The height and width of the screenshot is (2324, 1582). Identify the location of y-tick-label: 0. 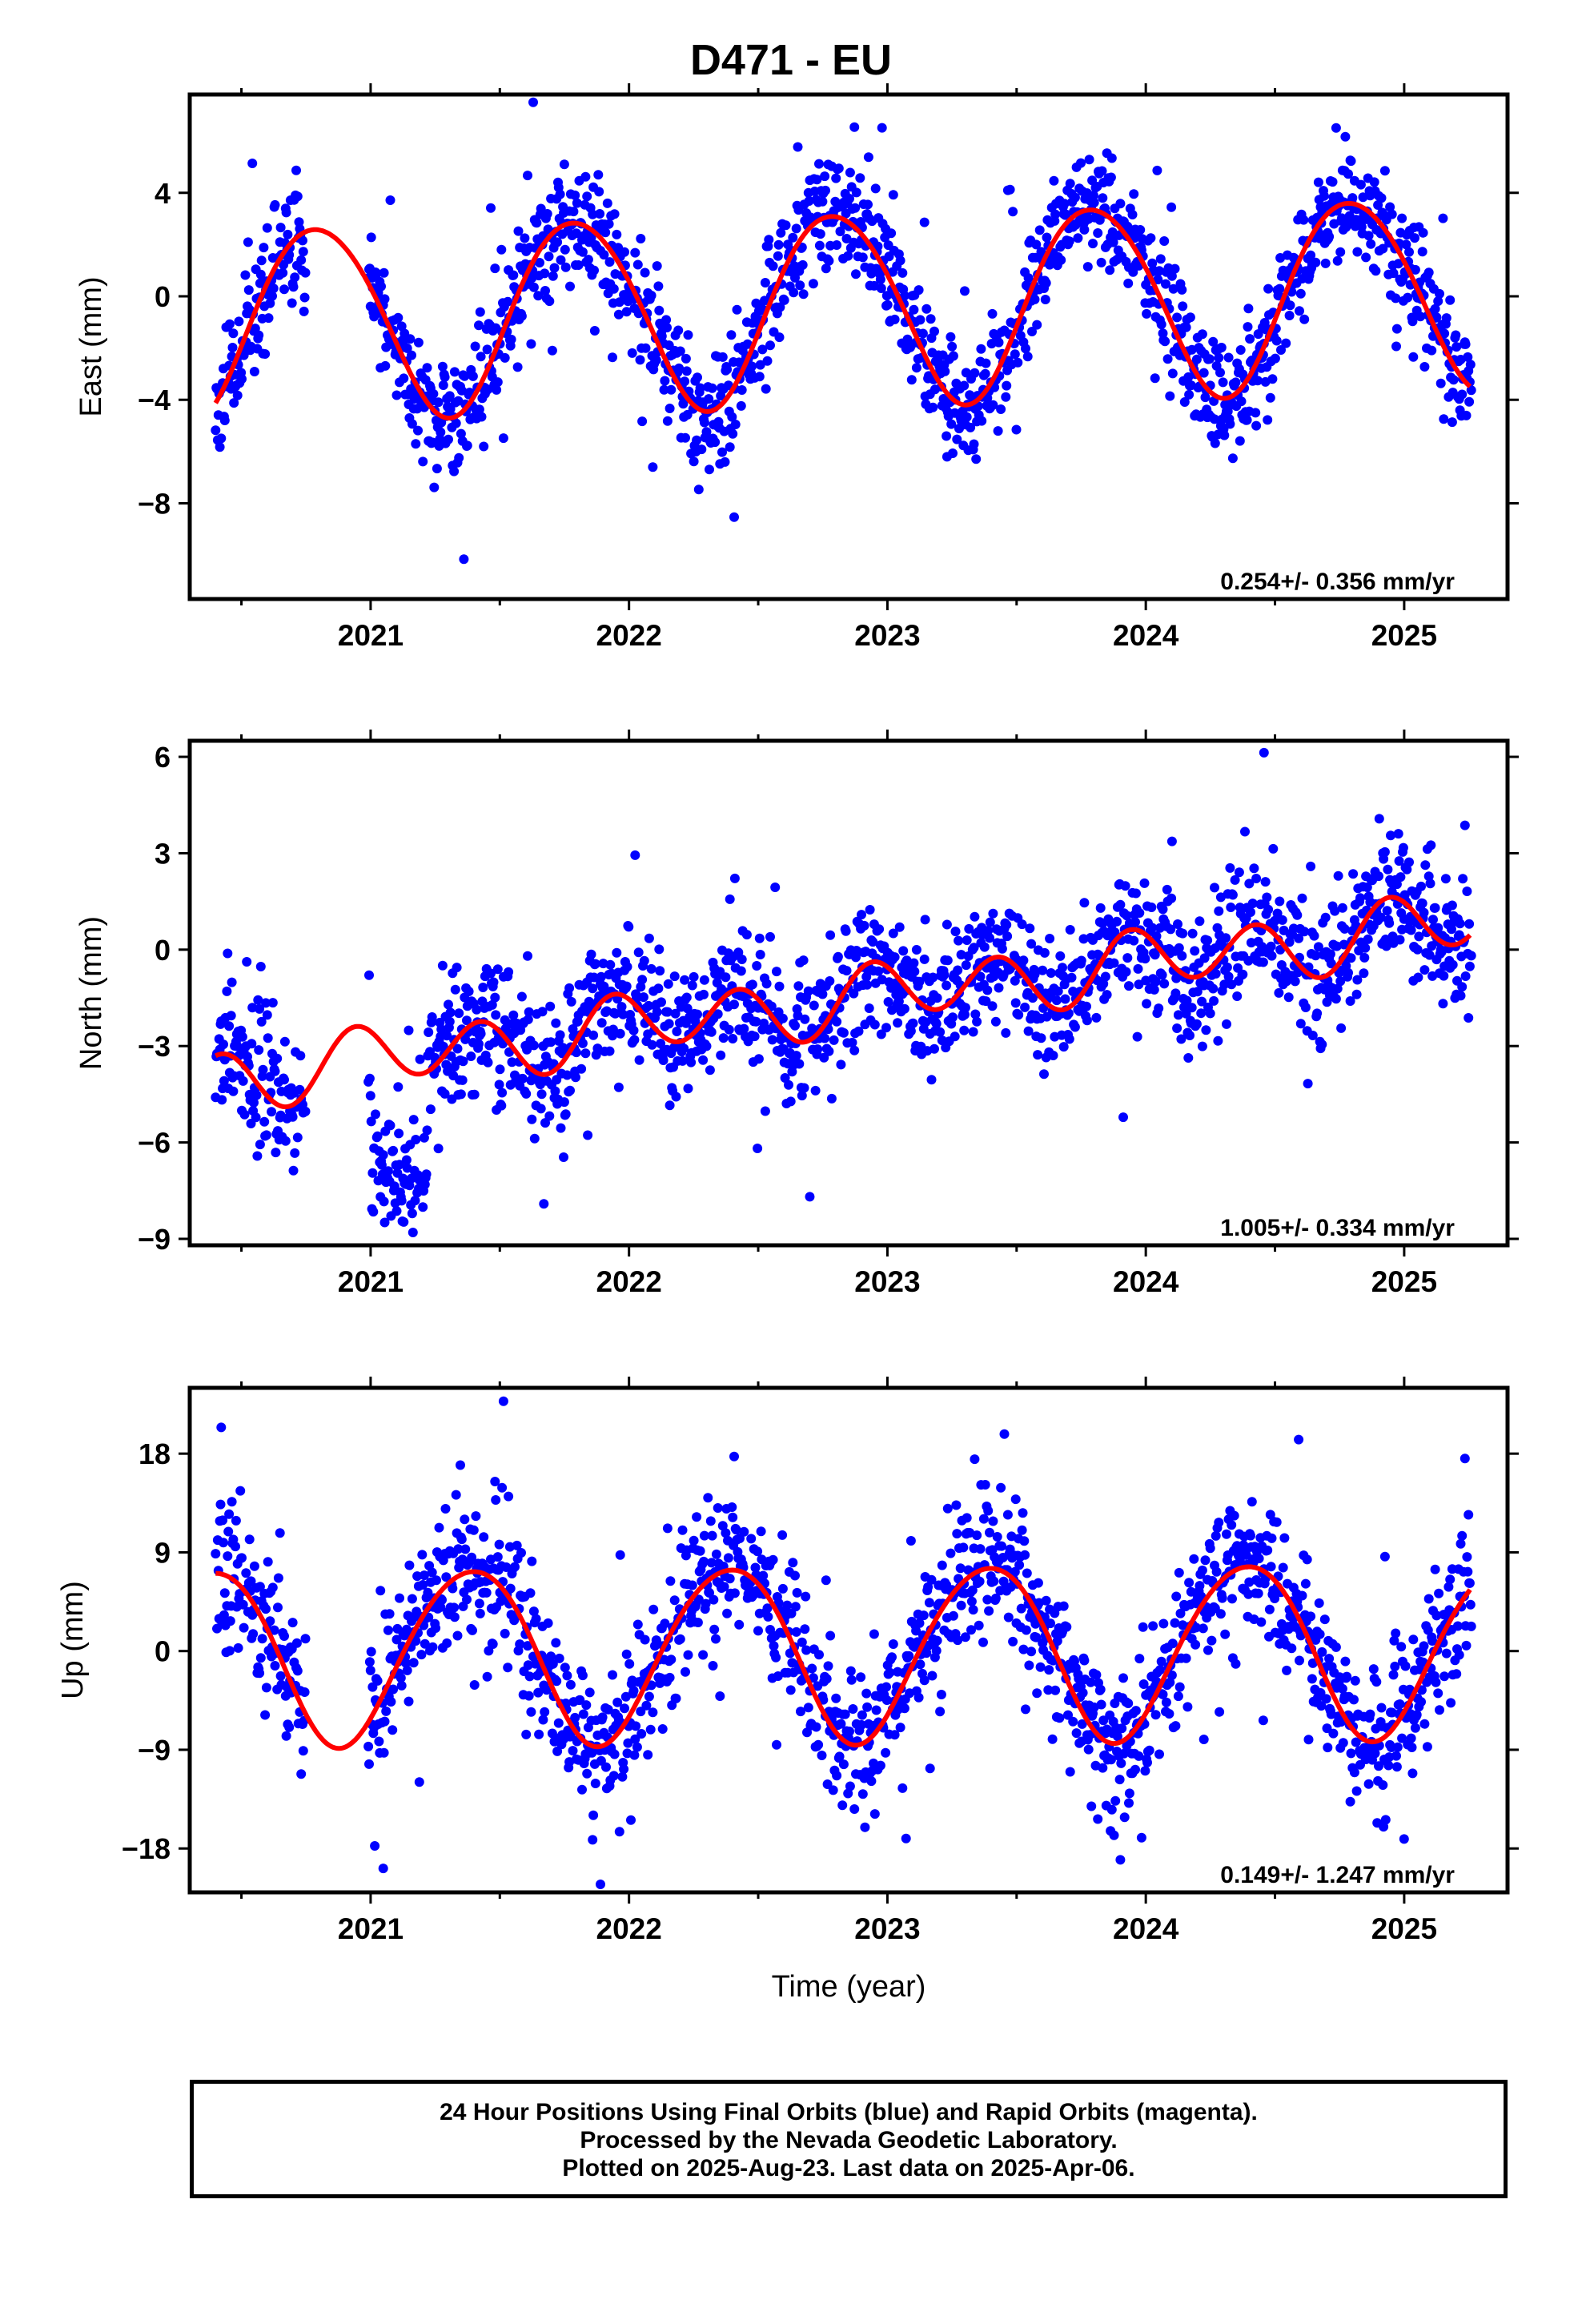
(163, 1651).